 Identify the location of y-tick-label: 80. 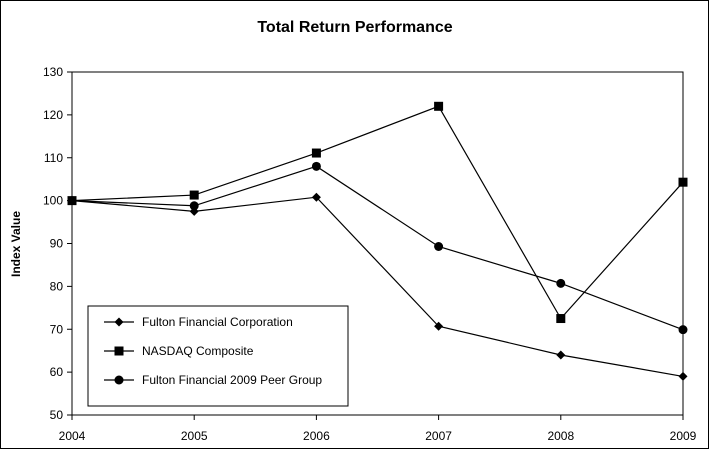
(57, 286).